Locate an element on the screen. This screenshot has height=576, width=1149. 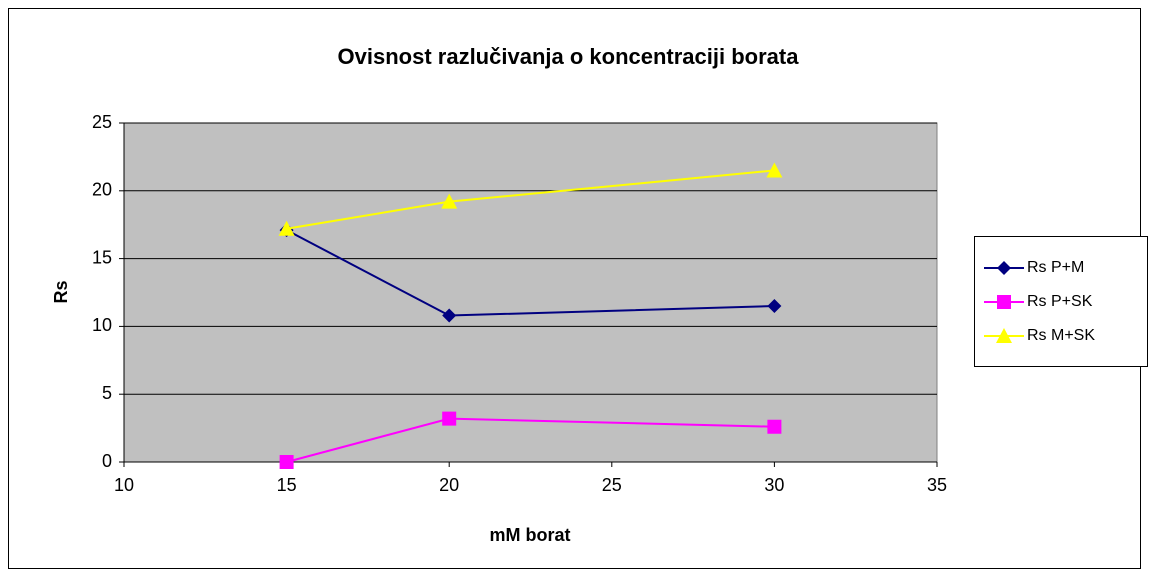
y-tick-label: 20 is located at coordinates (102, 190).